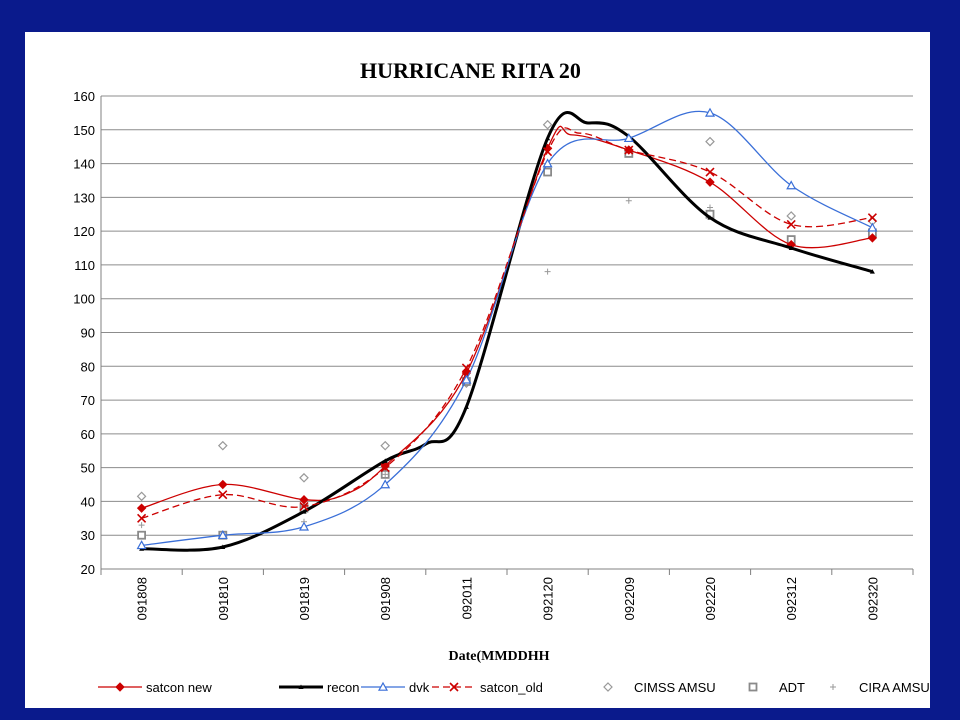  I want to click on legend-label: satcon_old, so click(511, 687).